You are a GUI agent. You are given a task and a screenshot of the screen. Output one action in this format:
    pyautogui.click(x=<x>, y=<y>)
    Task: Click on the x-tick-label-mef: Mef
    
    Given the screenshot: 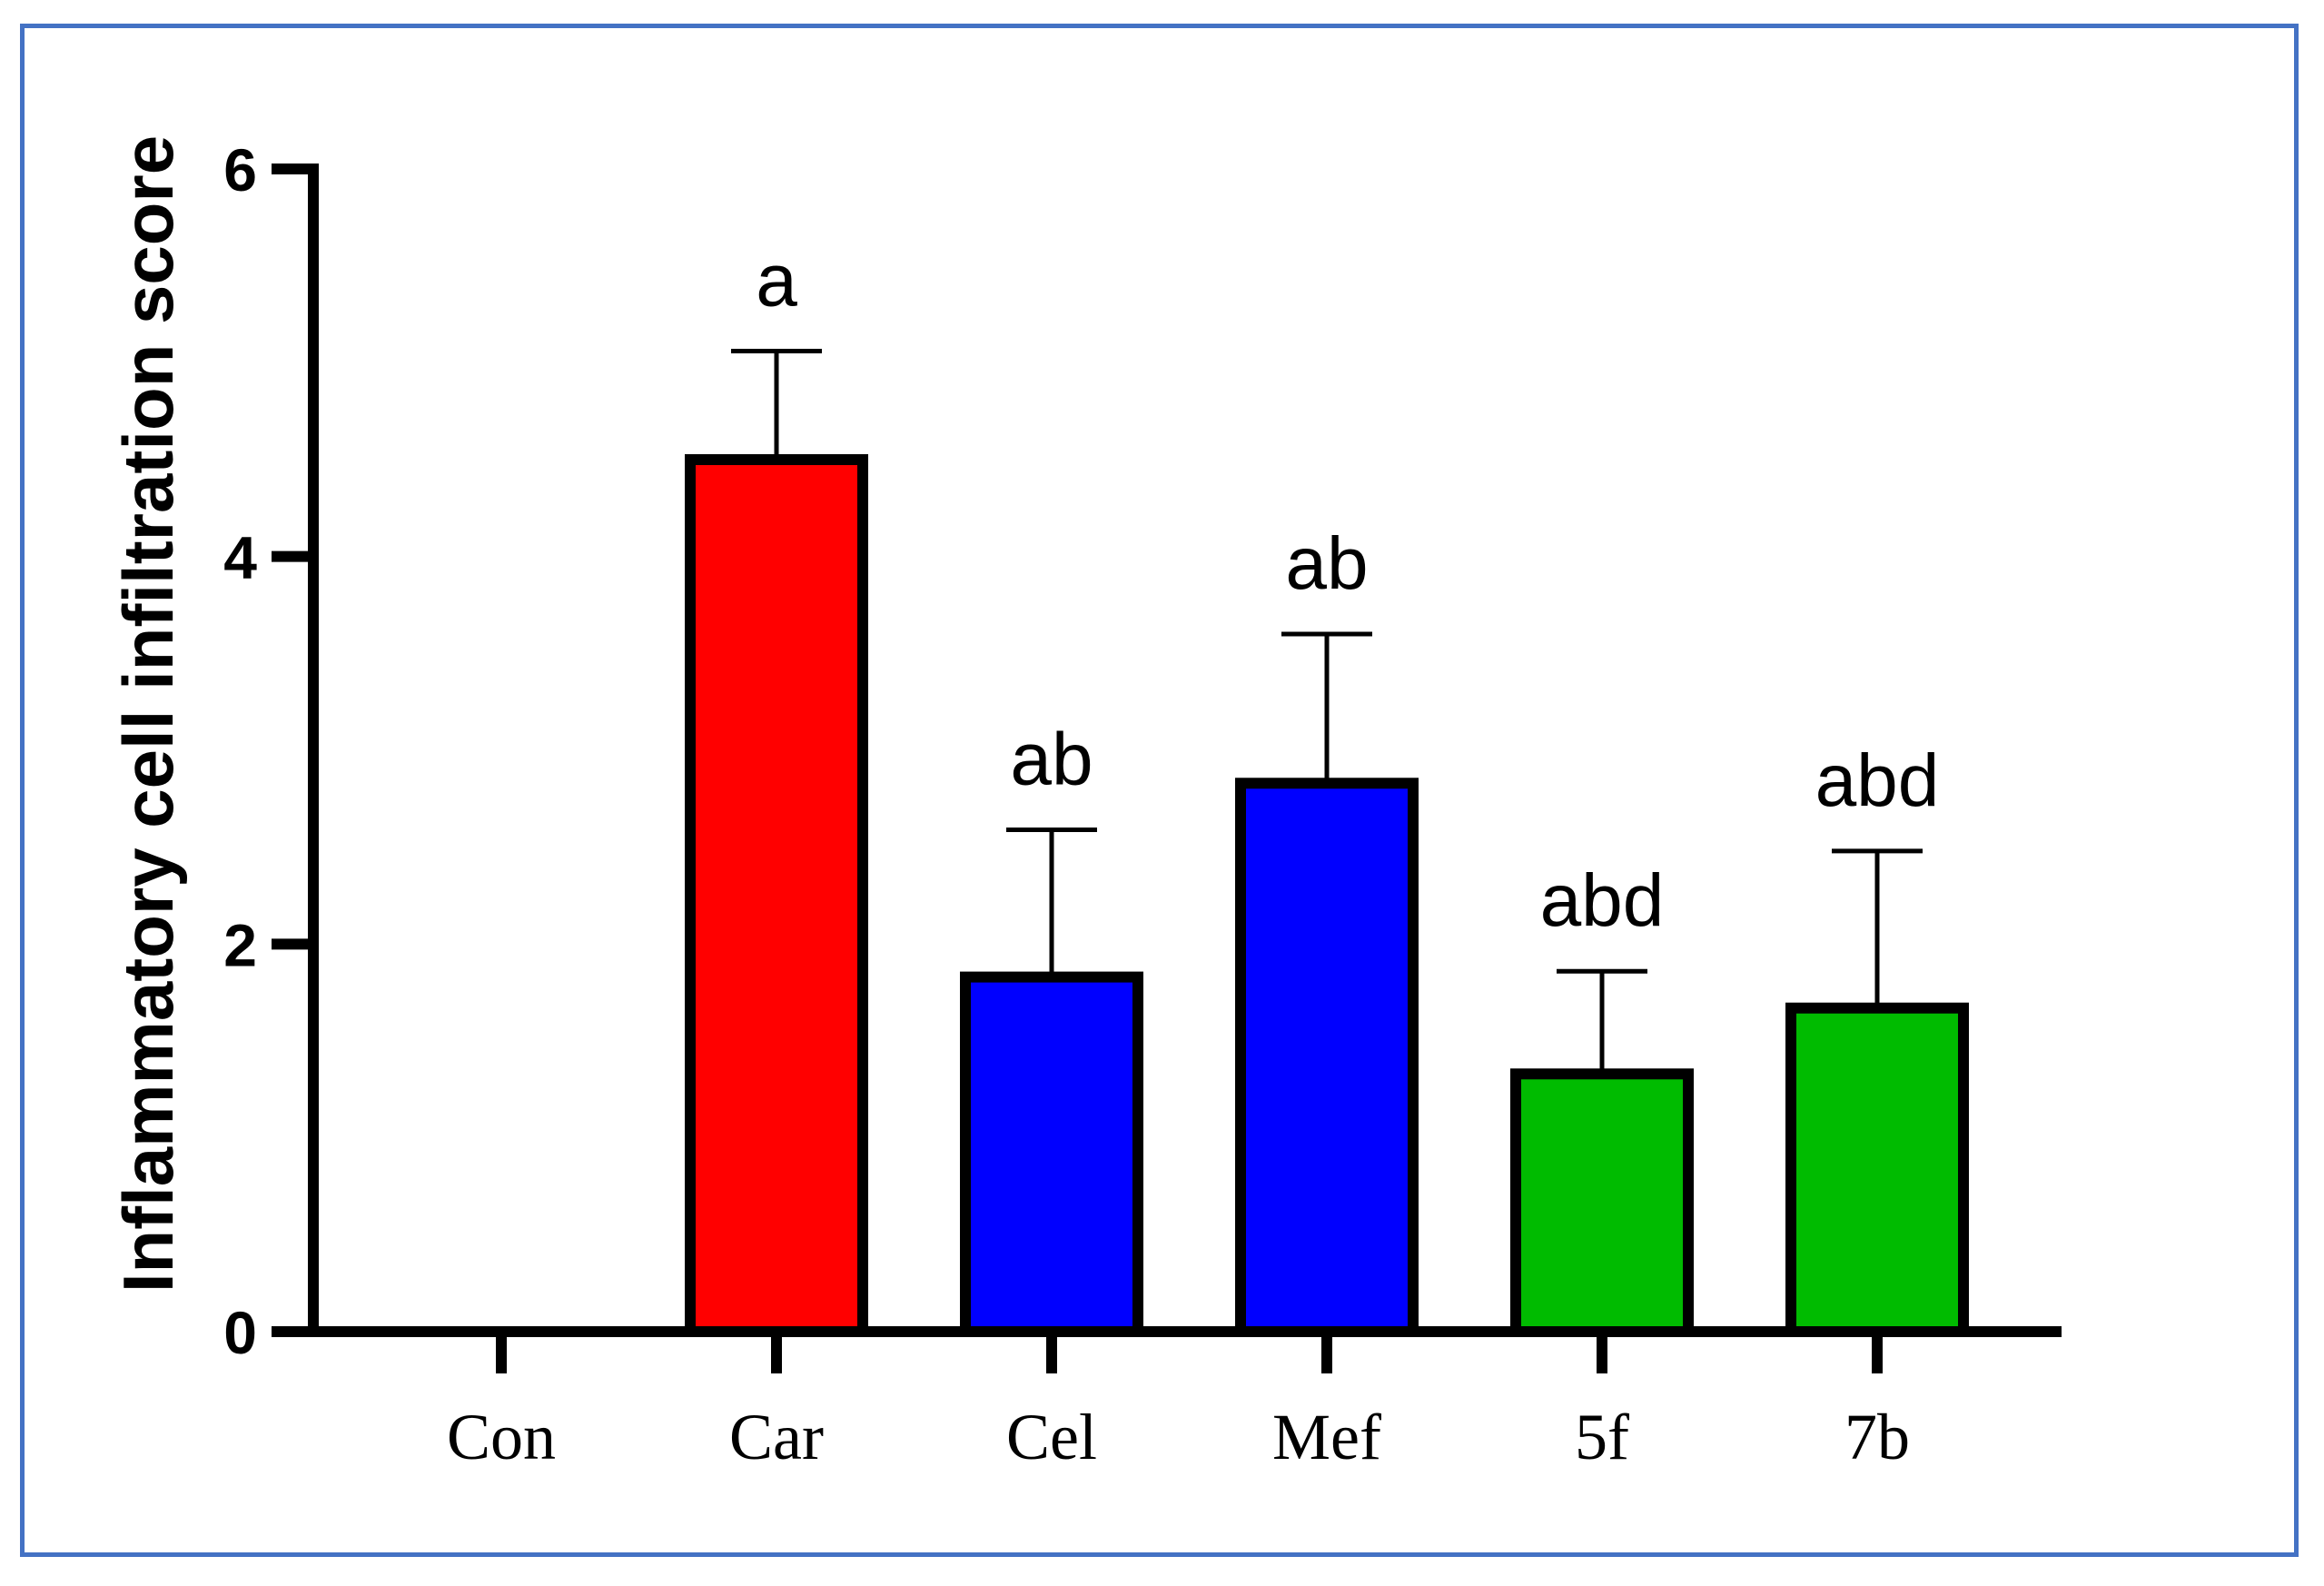 What is the action you would take?
    pyautogui.click(x=1326, y=1437)
    